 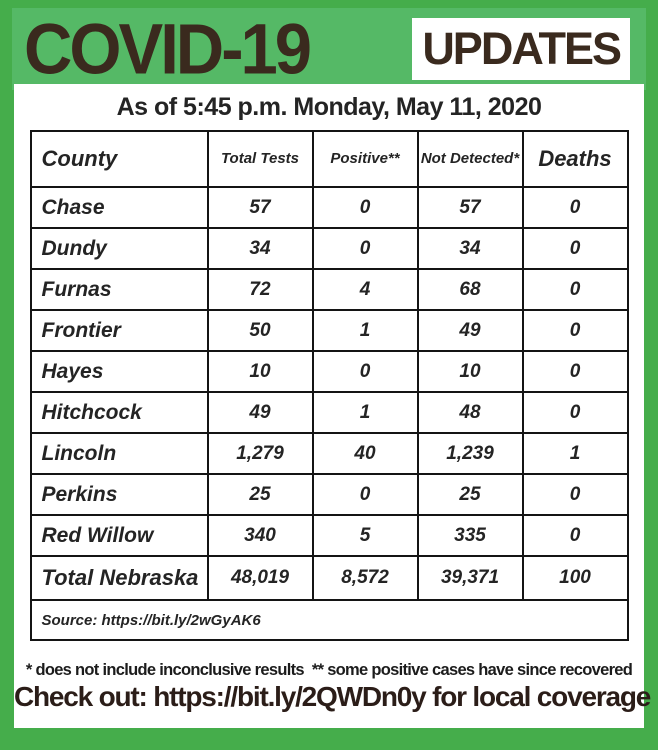 What do you see at coordinates (470, 248) in the screenshot?
I see `cell-not-detected: 34` at bounding box center [470, 248].